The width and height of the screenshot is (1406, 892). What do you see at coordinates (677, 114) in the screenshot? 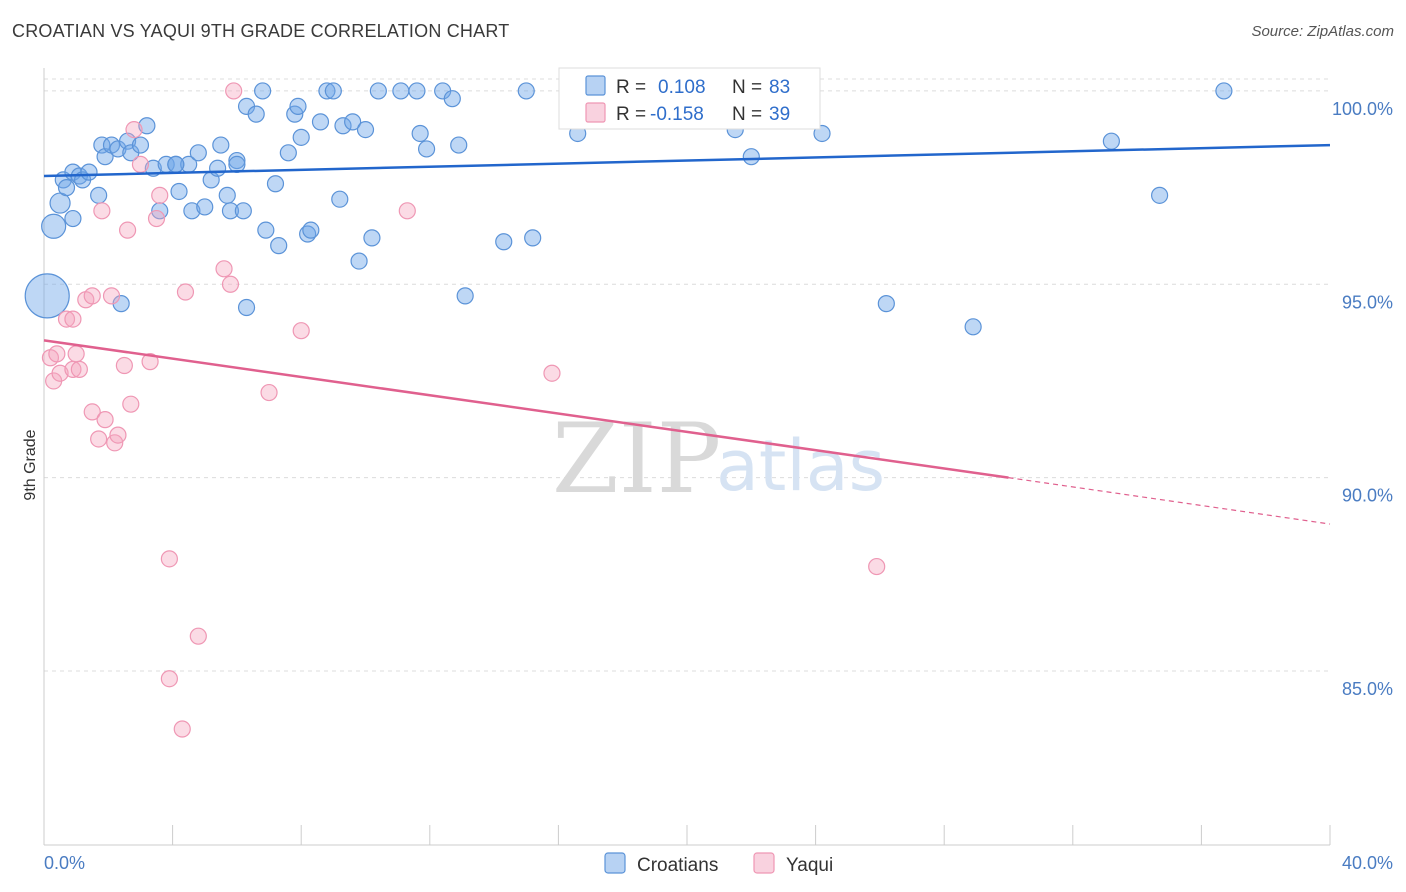
I see `legend-r-value-yaqui: -0.158` at bounding box center [677, 114].